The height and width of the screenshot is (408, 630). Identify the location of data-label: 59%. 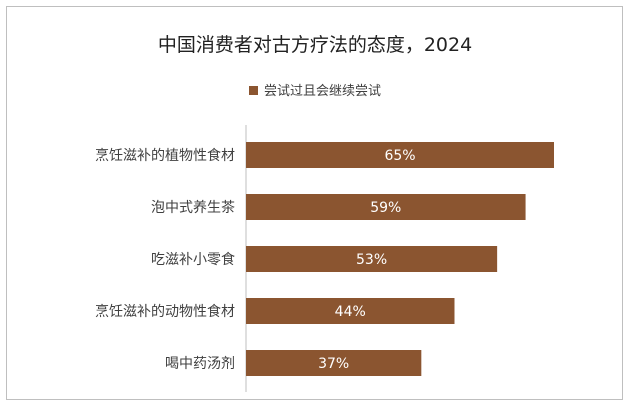
(385, 208).